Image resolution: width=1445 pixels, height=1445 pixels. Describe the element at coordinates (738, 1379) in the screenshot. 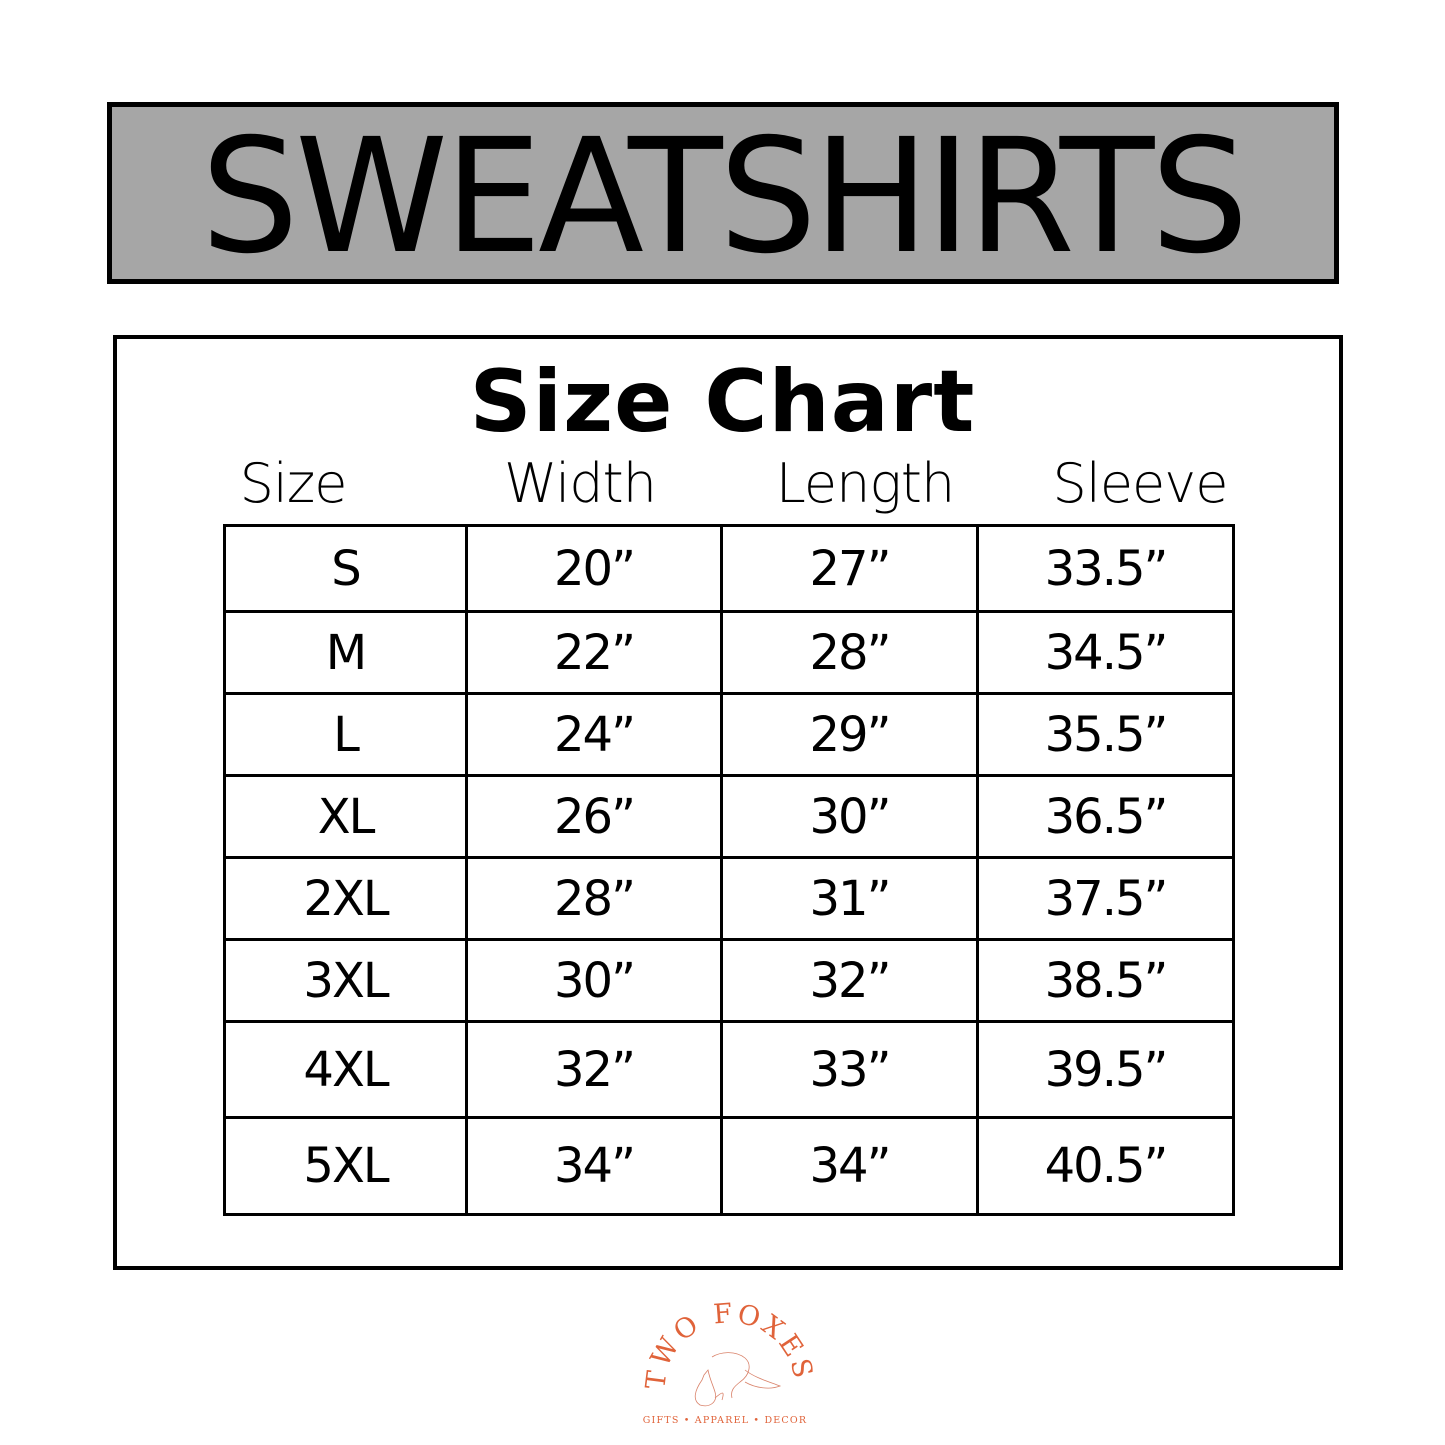

I see `fox-illustration-icon` at that location.